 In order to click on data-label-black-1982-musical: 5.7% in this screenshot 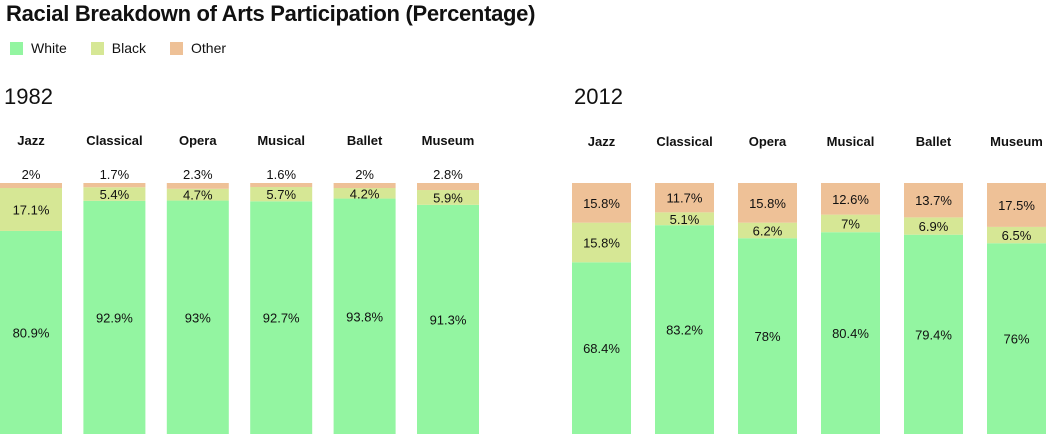, I will do `click(281, 194)`.